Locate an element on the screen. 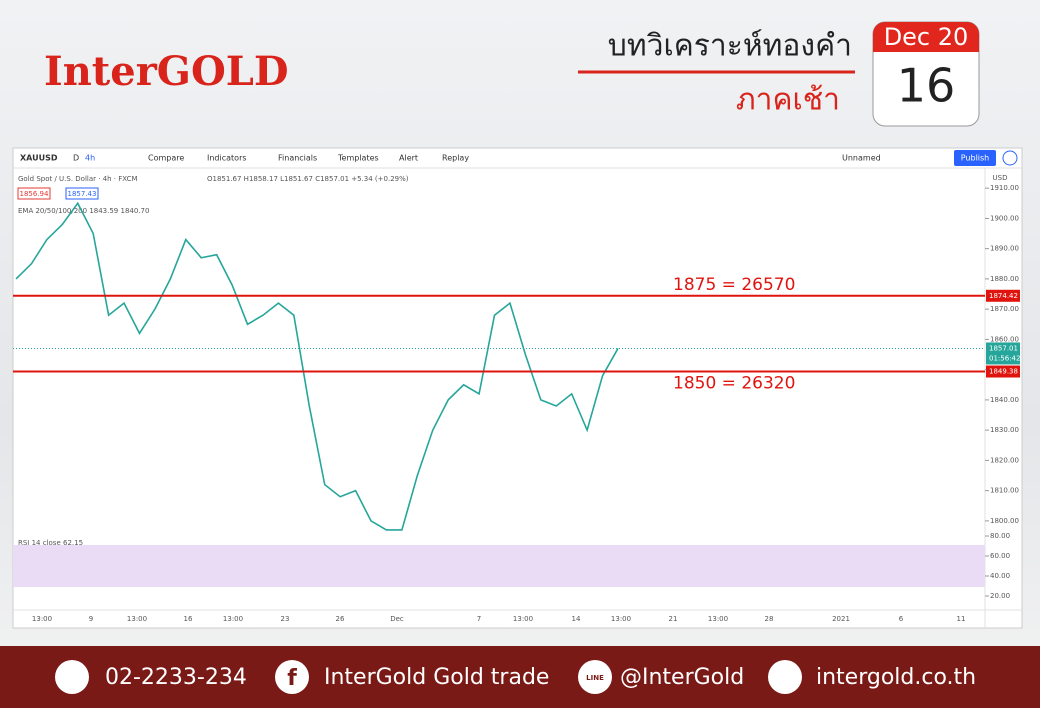  rsi-tick-label: 40.00 is located at coordinates (1000, 576).